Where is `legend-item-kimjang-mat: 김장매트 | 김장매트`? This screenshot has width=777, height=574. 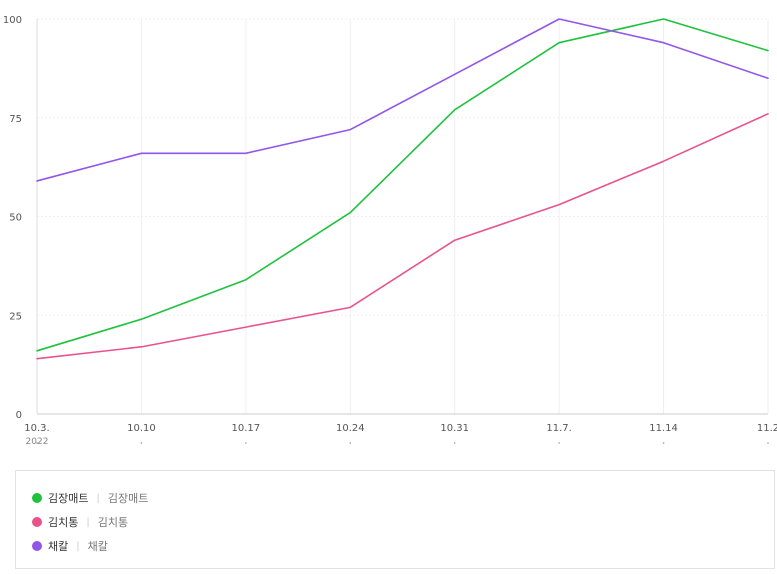
legend-item-kimjang-mat: 김장매트 | 김장매트 is located at coordinates (403, 498).